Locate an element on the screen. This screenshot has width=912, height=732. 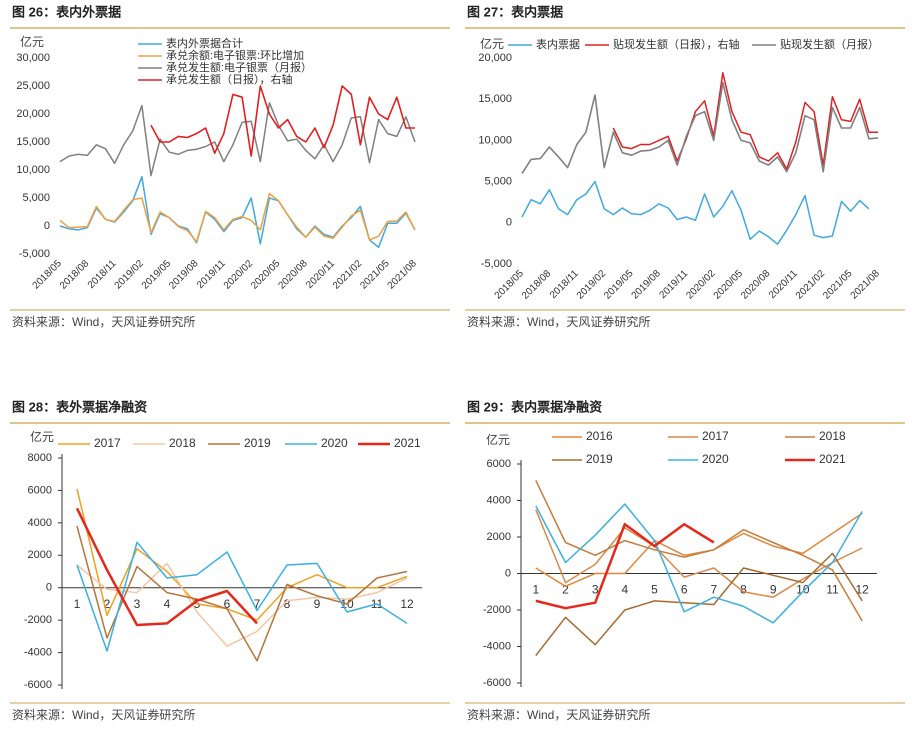
x-tick-label: 2020/08 is located at coordinates (756, 285).